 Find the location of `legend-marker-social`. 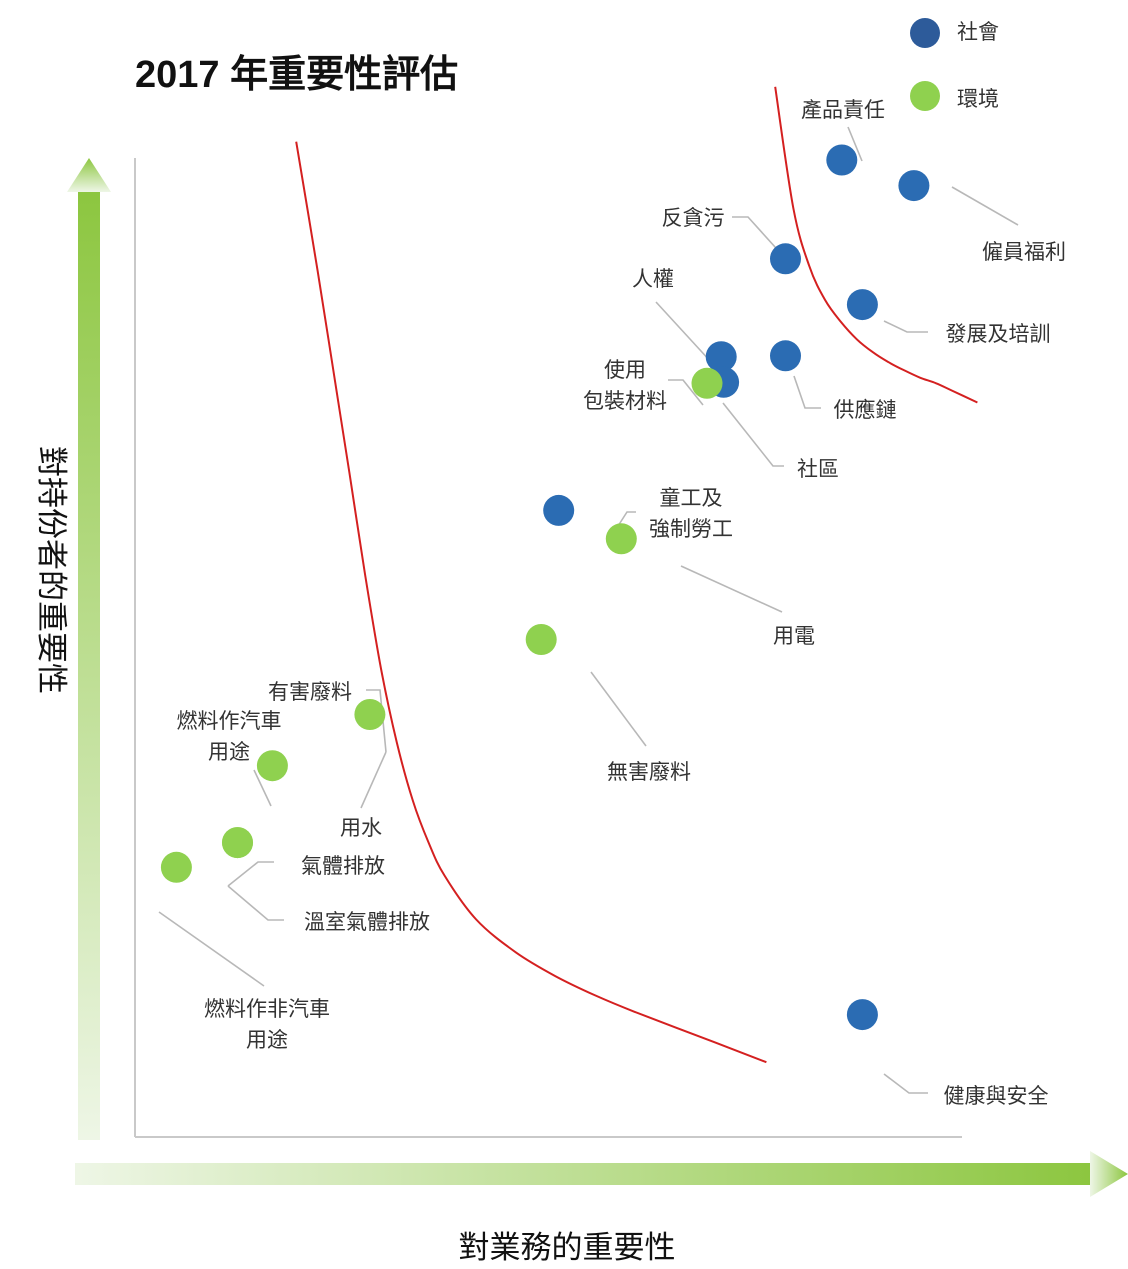

legend-marker-social is located at coordinates (925, 33).